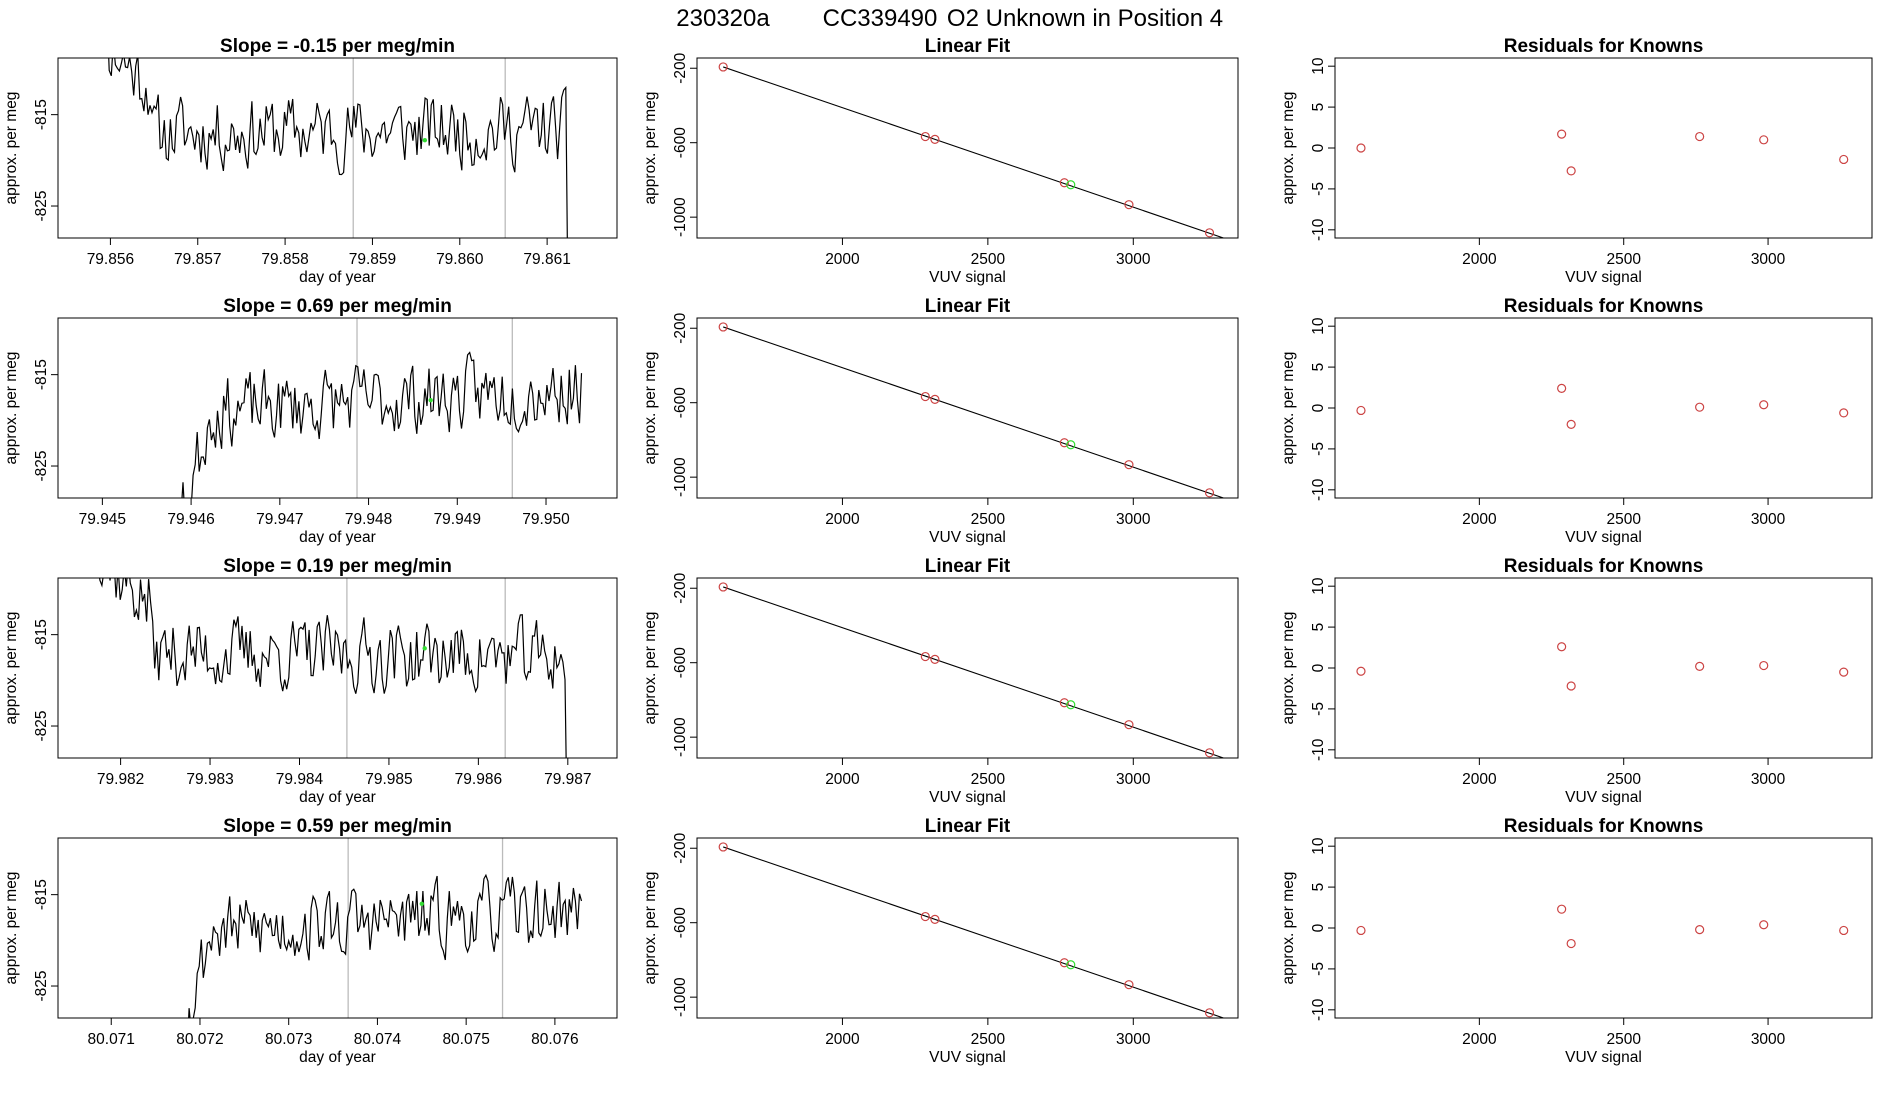  I want to click on y-axis: -200 -600 -1000, so click(685, 924).